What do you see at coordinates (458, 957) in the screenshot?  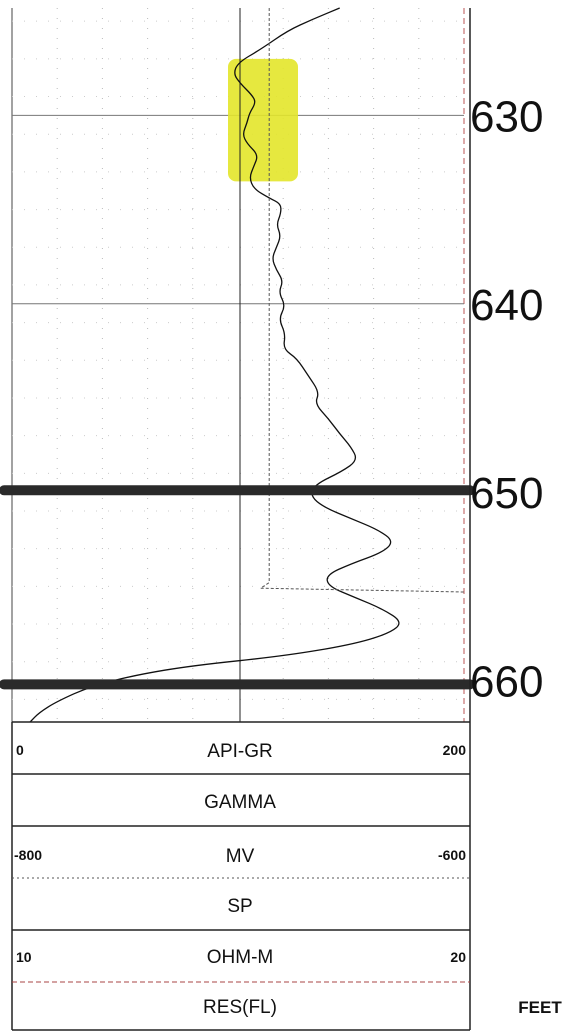 I see `res-scale-max: 20` at bounding box center [458, 957].